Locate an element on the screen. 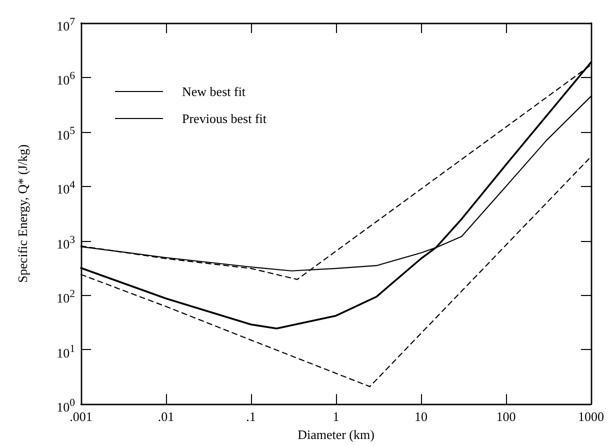 This screenshot has width=616, height=446. x-axis-title: Diameter (km) is located at coordinates (336, 434).